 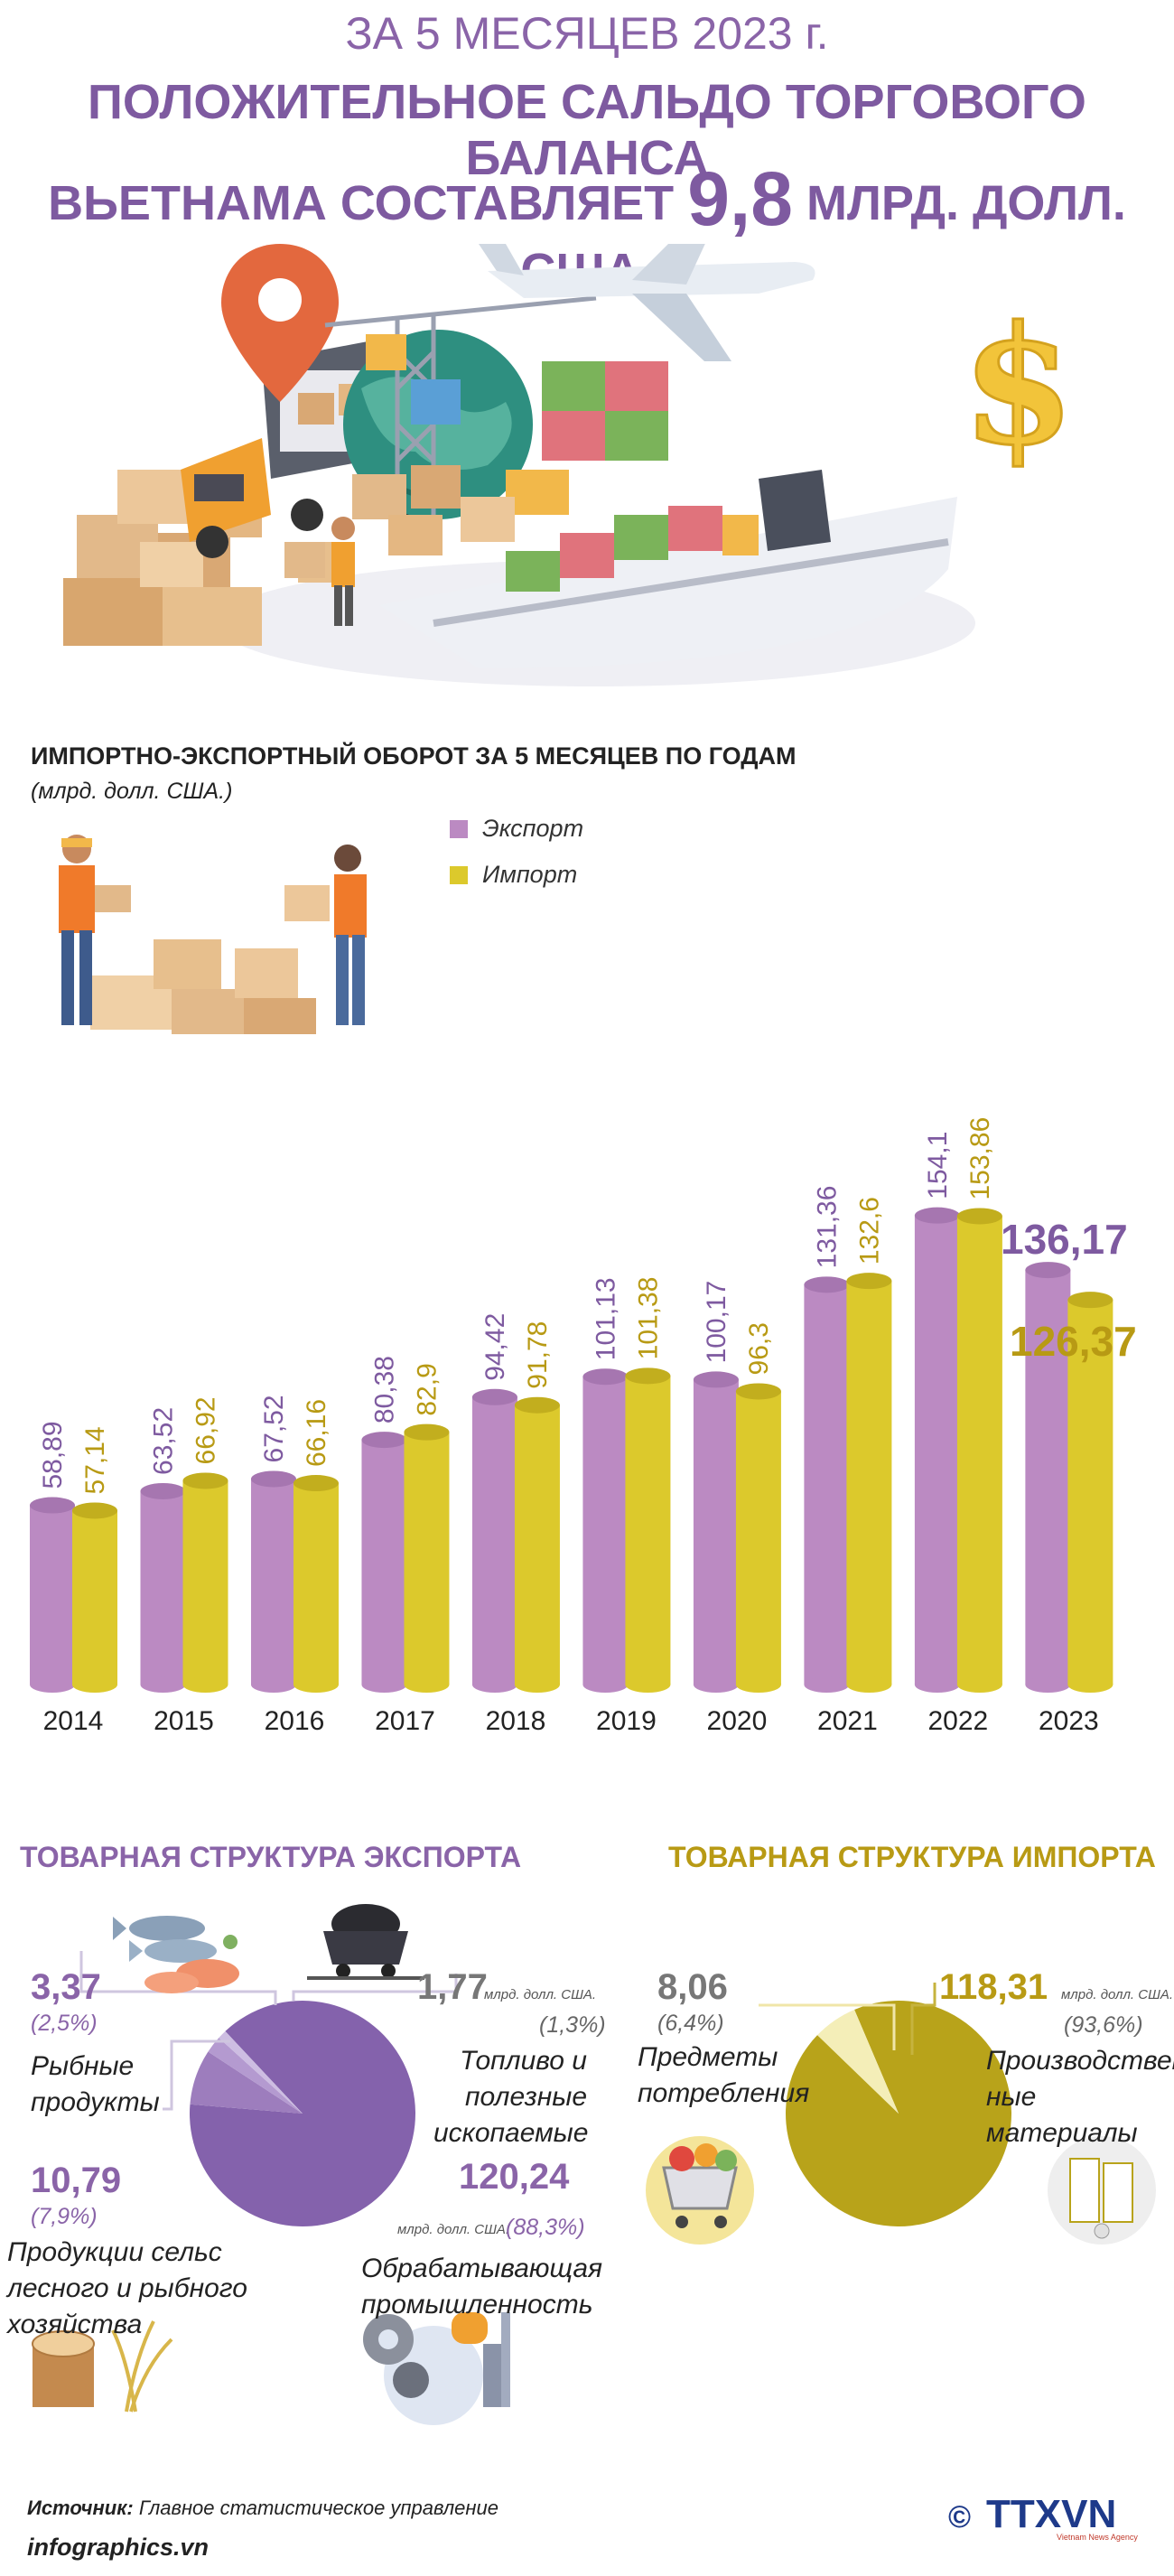 What do you see at coordinates (459, 828) in the screenshot?
I see `legend-swatch-export` at bounding box center [459, 828].